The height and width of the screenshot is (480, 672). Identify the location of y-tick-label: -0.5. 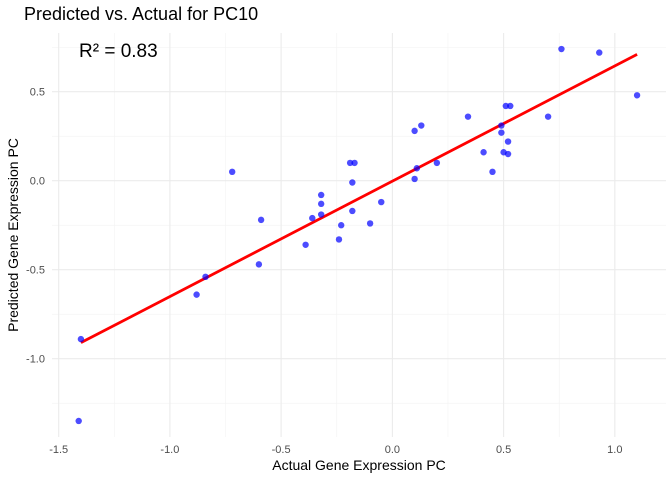
(35, 271).